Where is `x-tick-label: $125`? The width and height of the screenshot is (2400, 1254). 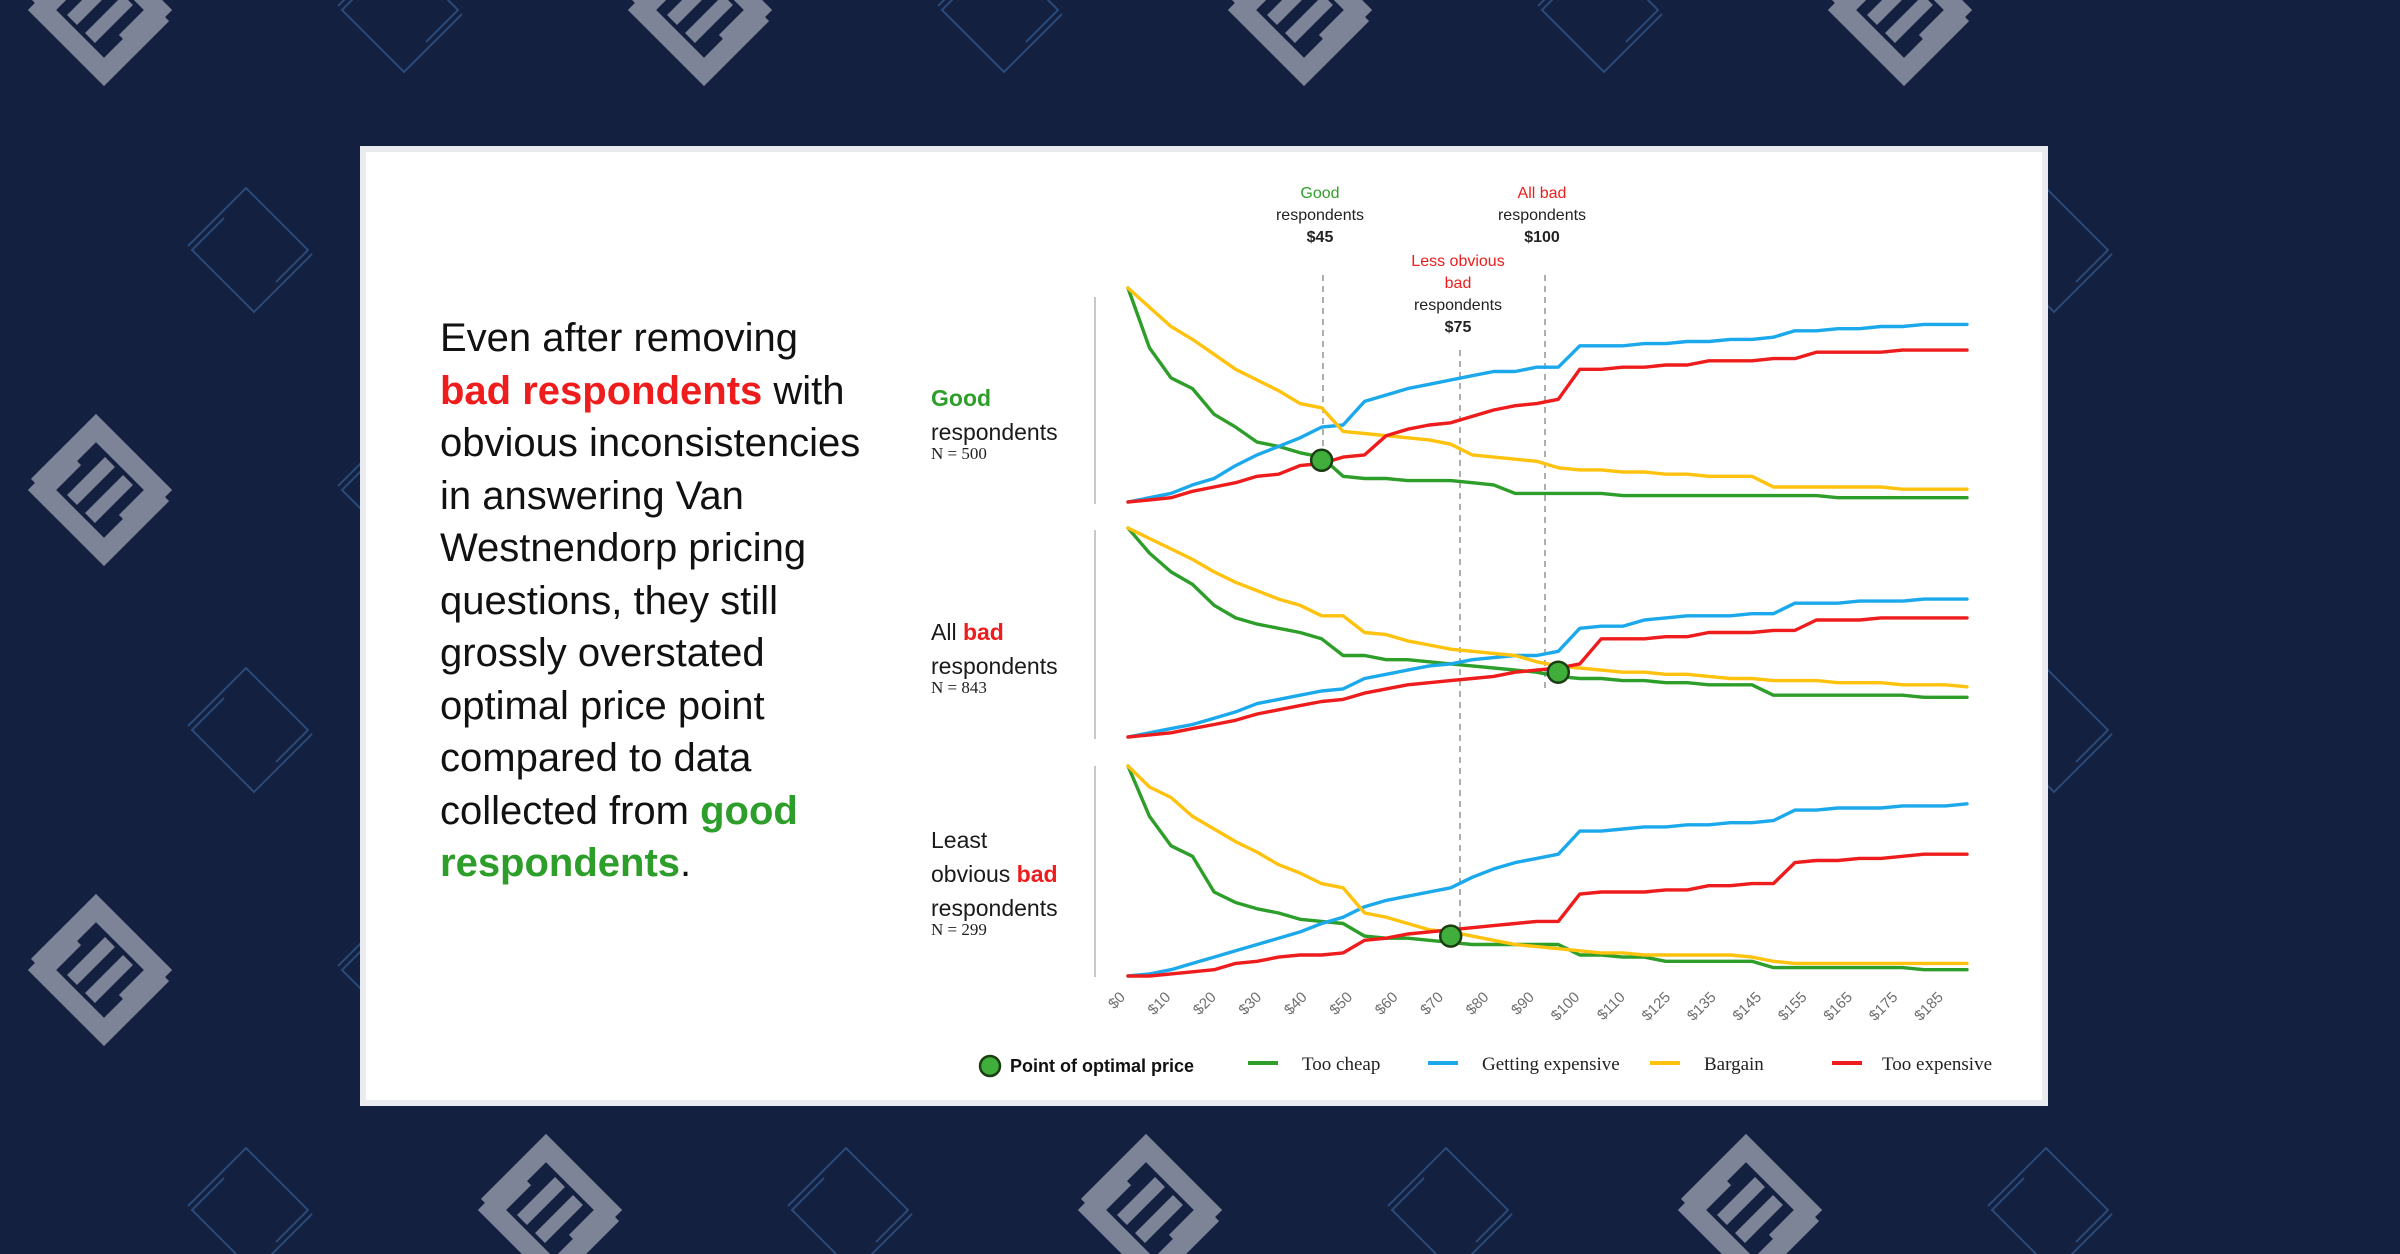
x-tick-label: $125 is located at coordinates (1657, 1007).